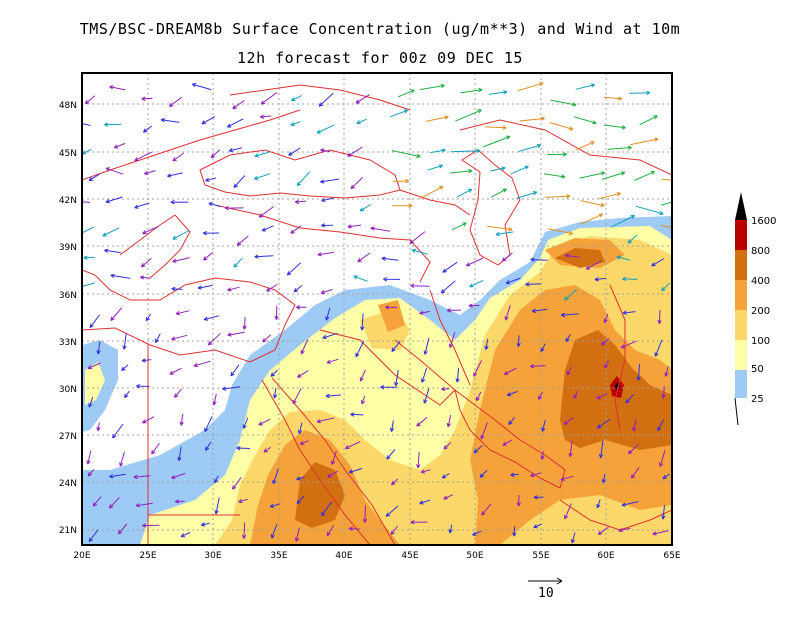 Image resolution: width=800 pixels, height=618 pixels. Describe the element at coordinates (212, 556) in the screenshot. I see `x-tick-label: 30E` at that location.